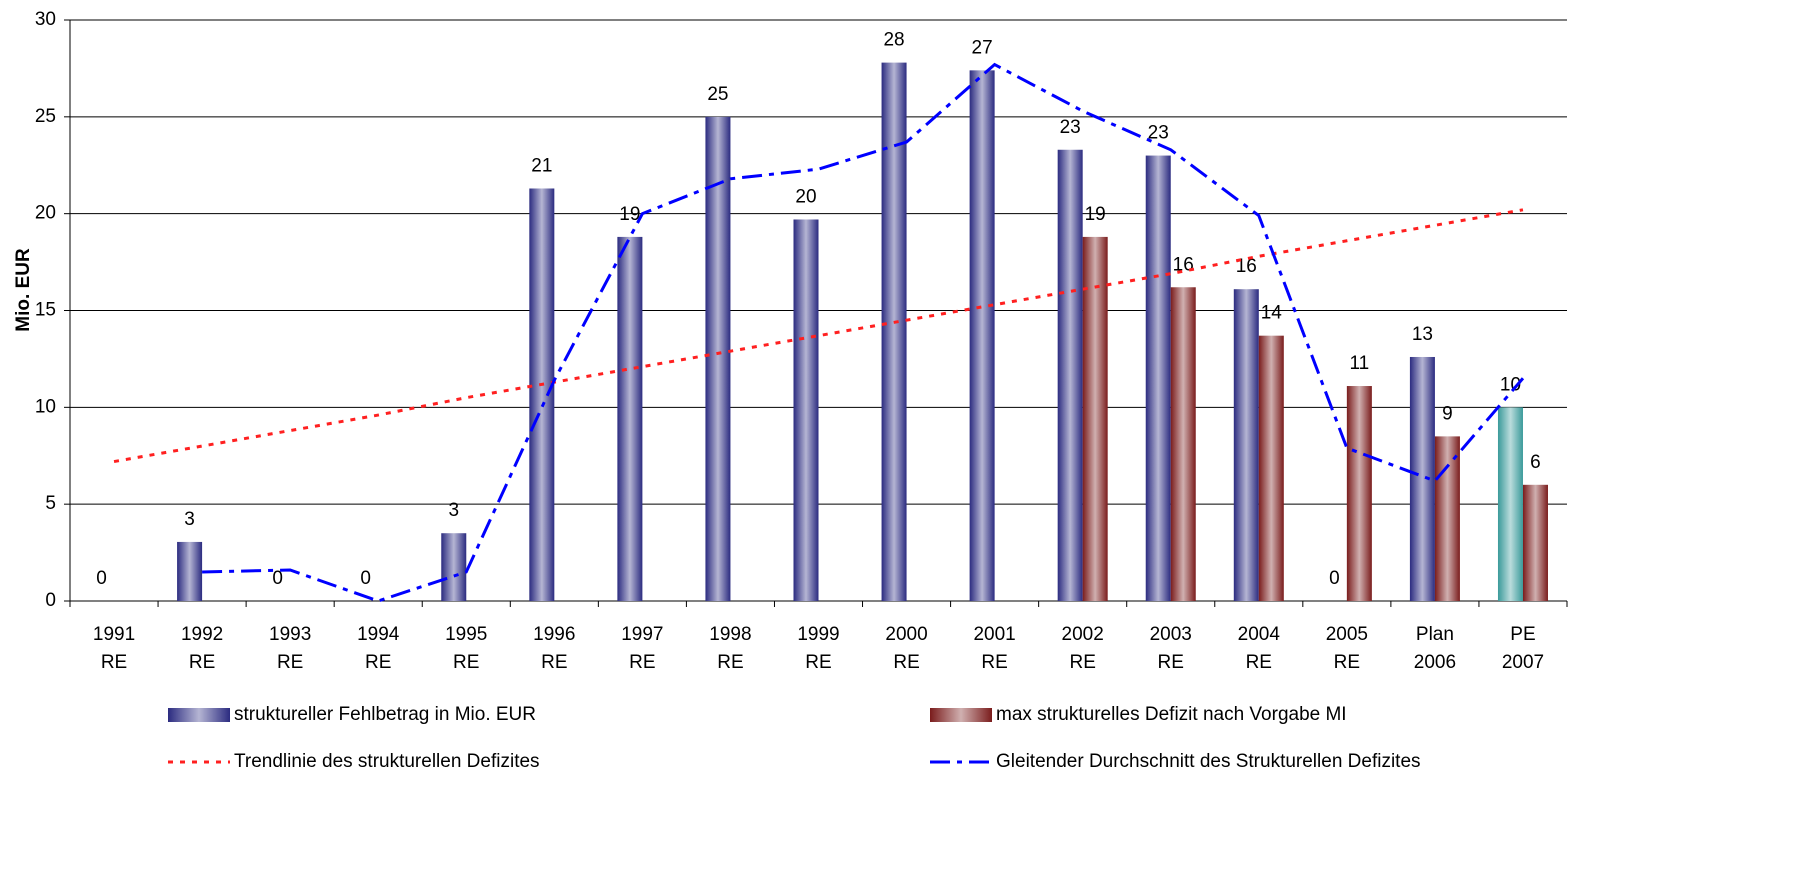  What do you see at coordinates (730, 634) in the screenshot?
I see `x-tick-label: 1998` at bounding box center [730, 634].